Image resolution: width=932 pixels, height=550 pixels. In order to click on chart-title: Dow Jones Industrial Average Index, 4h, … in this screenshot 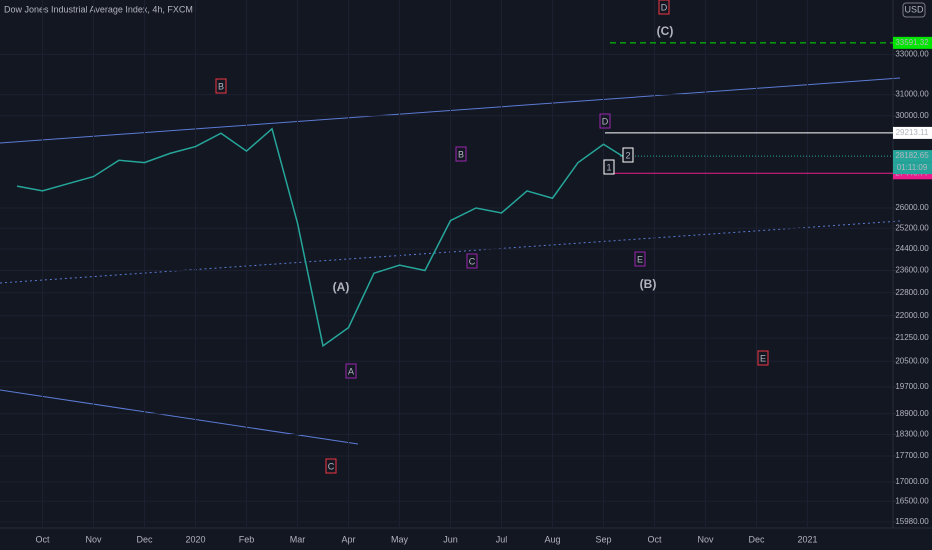, I will do `click(98, 9)`.